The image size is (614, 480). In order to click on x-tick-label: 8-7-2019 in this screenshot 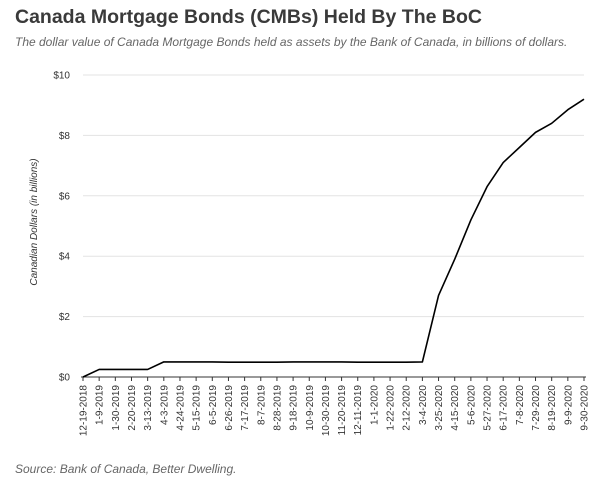, I will do `click(261, 405)`.